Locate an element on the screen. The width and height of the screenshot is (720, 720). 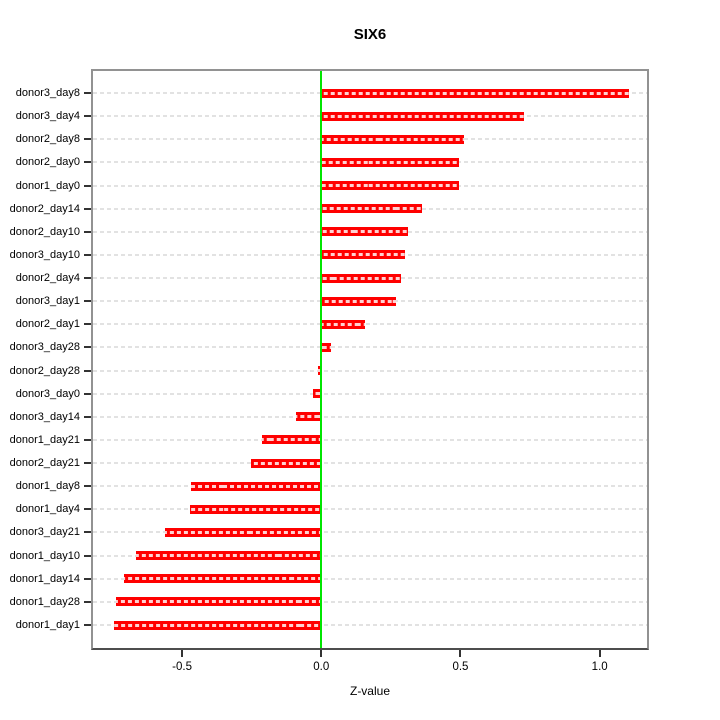
y-tick-label: donor3_day8 is located at coordinates (47, 93).